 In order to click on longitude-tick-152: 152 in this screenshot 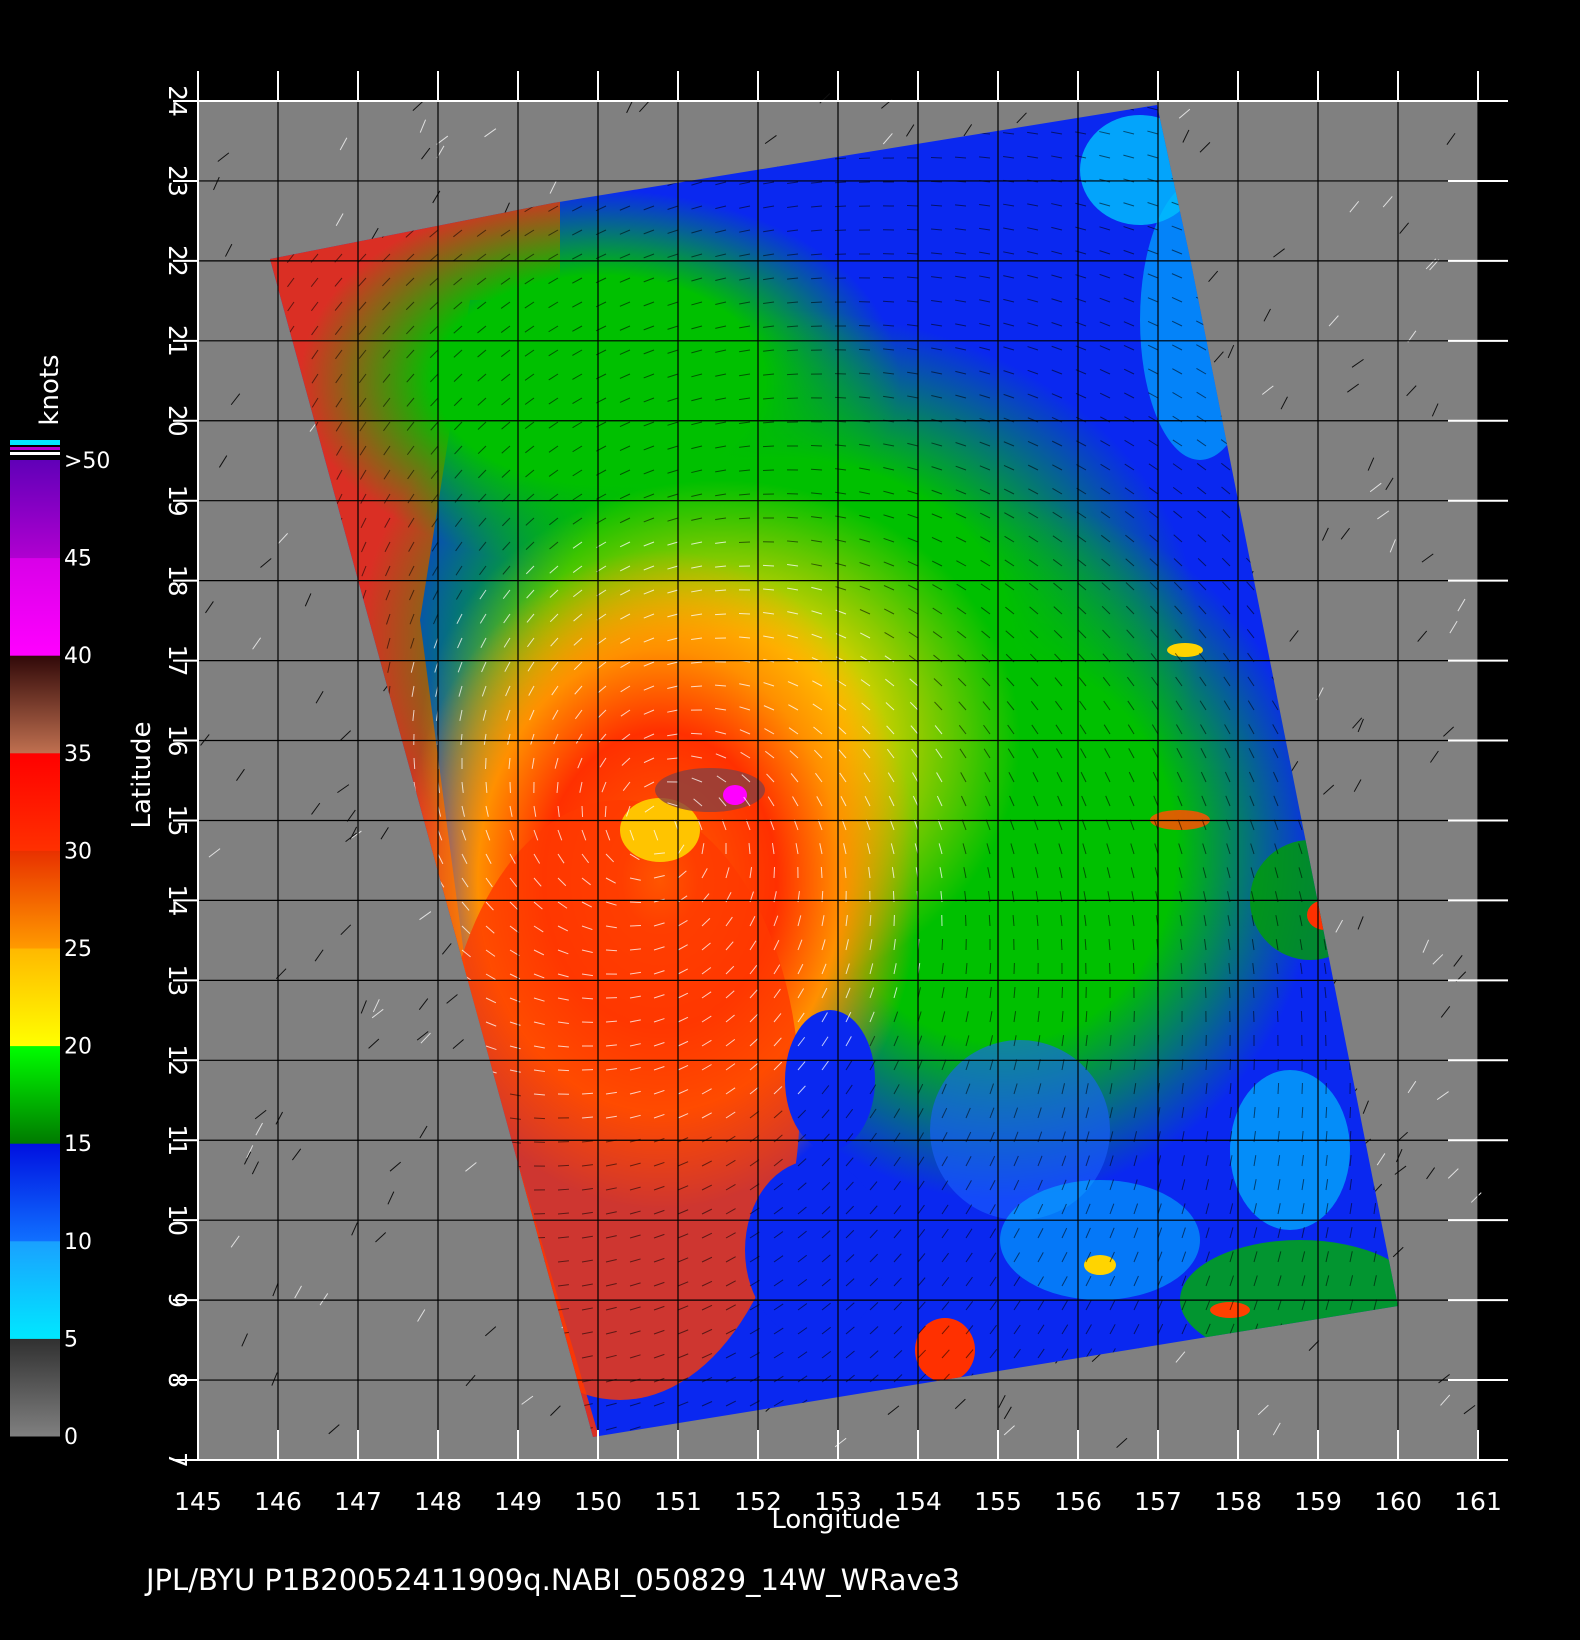, I will do `click(758, 1501)`.